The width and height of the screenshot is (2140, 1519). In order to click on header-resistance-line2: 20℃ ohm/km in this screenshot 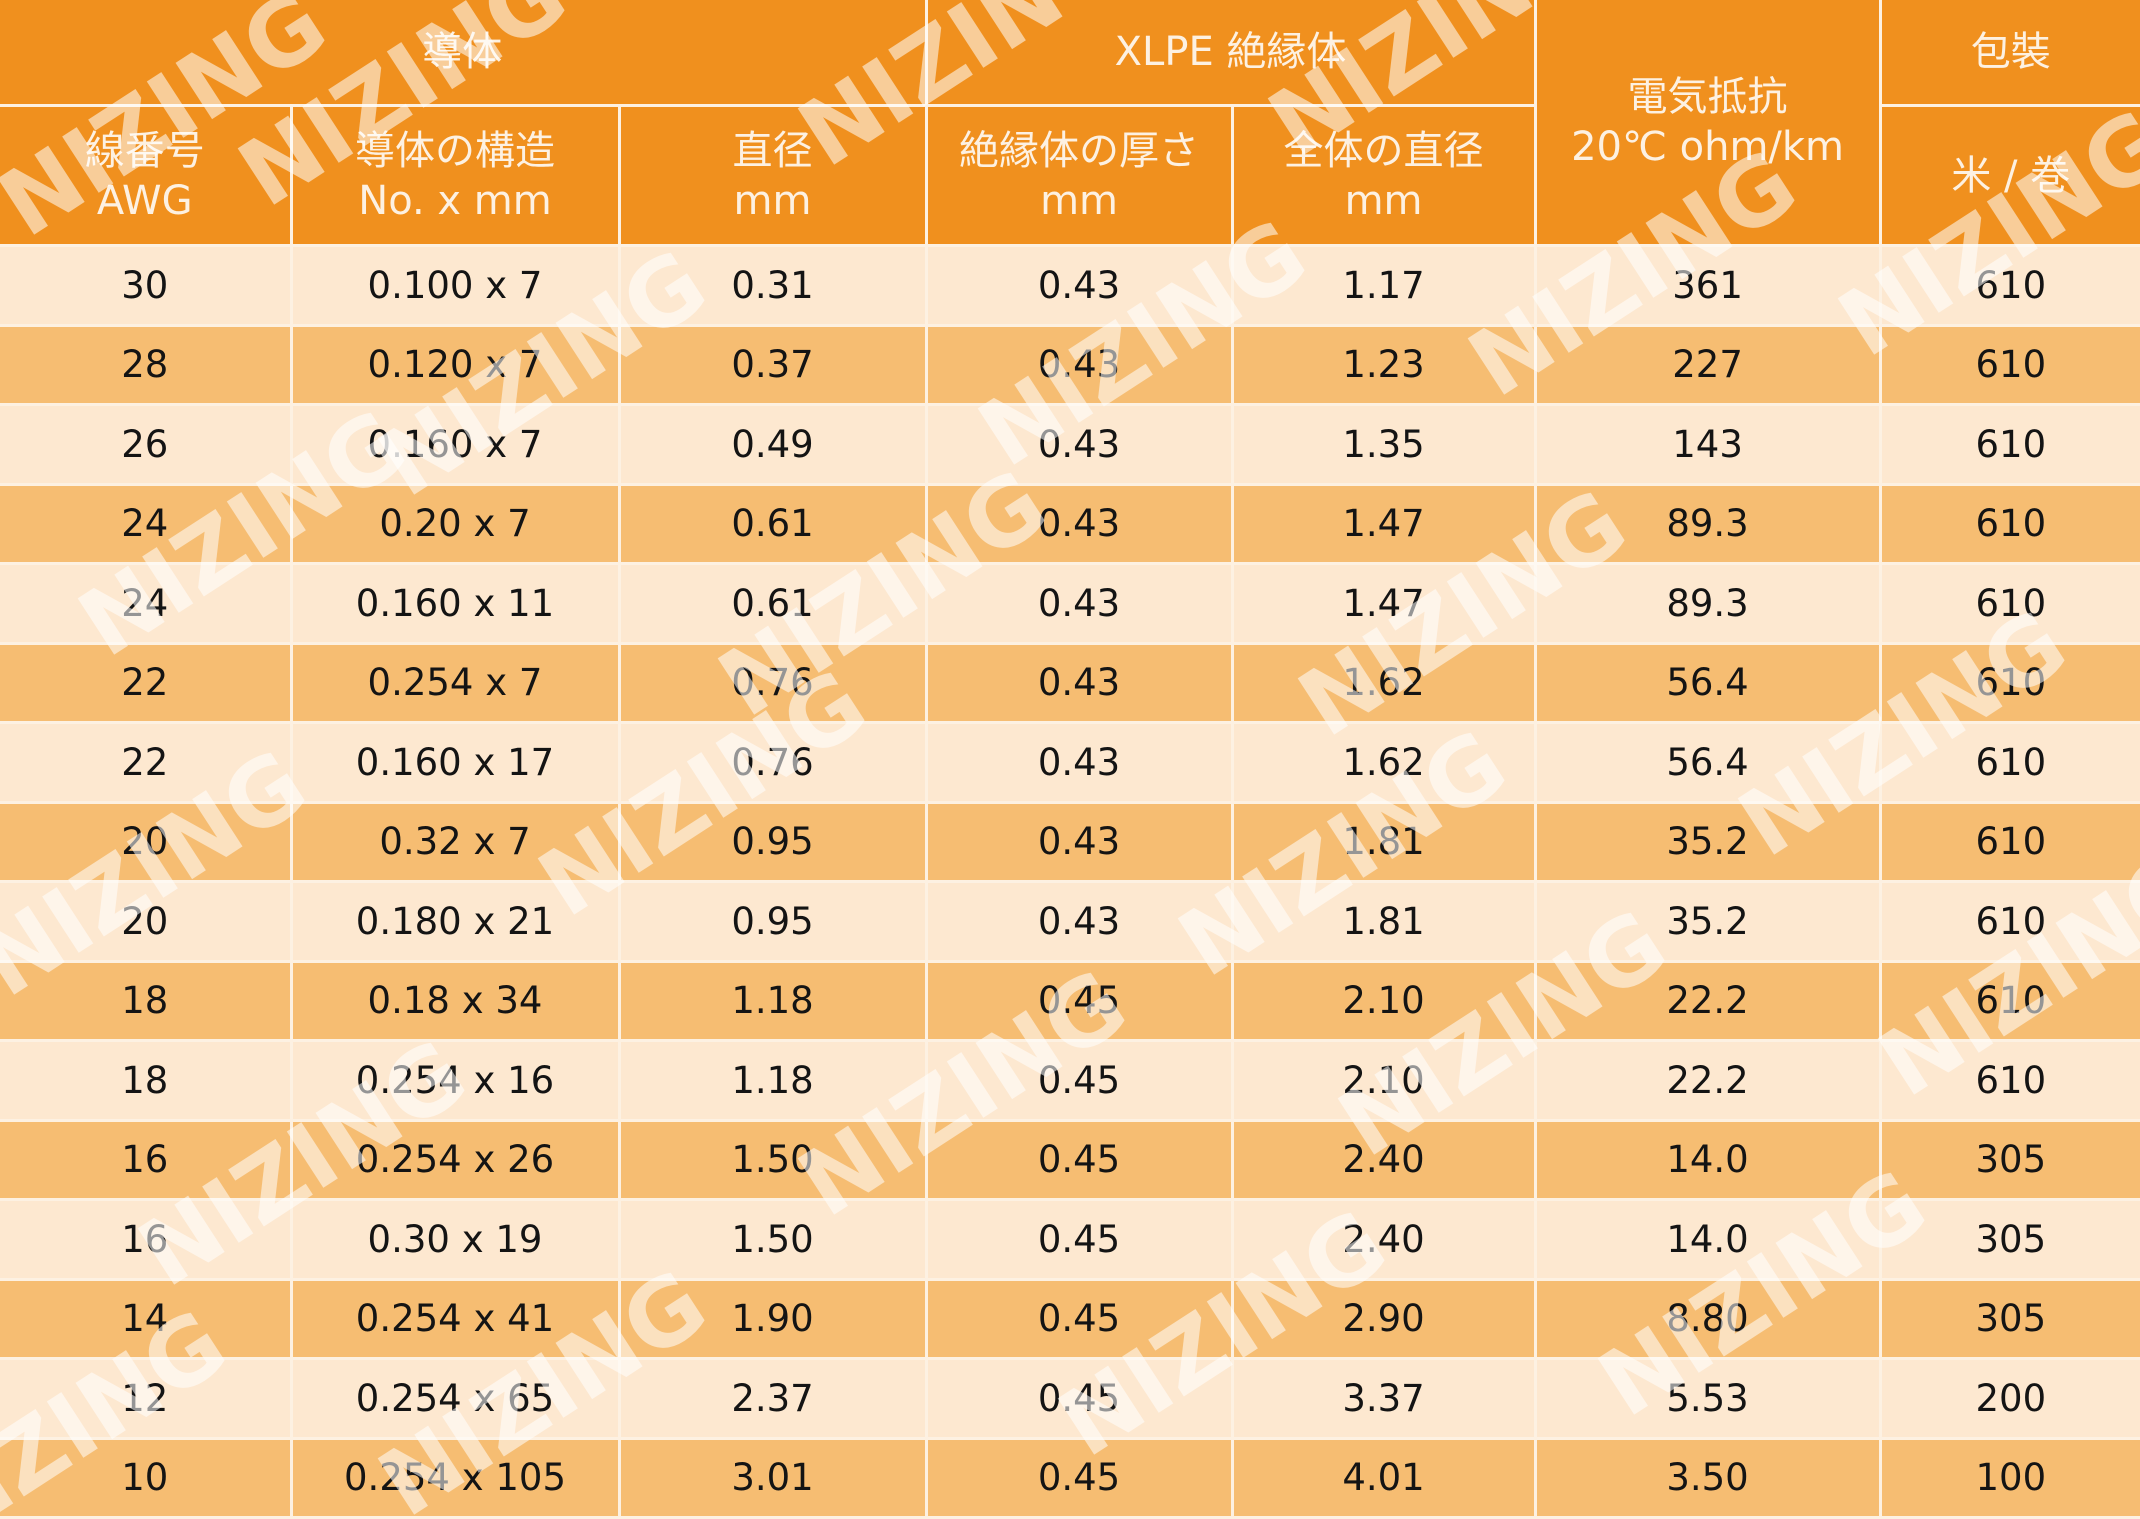, I will do `click(1708, 147)`.